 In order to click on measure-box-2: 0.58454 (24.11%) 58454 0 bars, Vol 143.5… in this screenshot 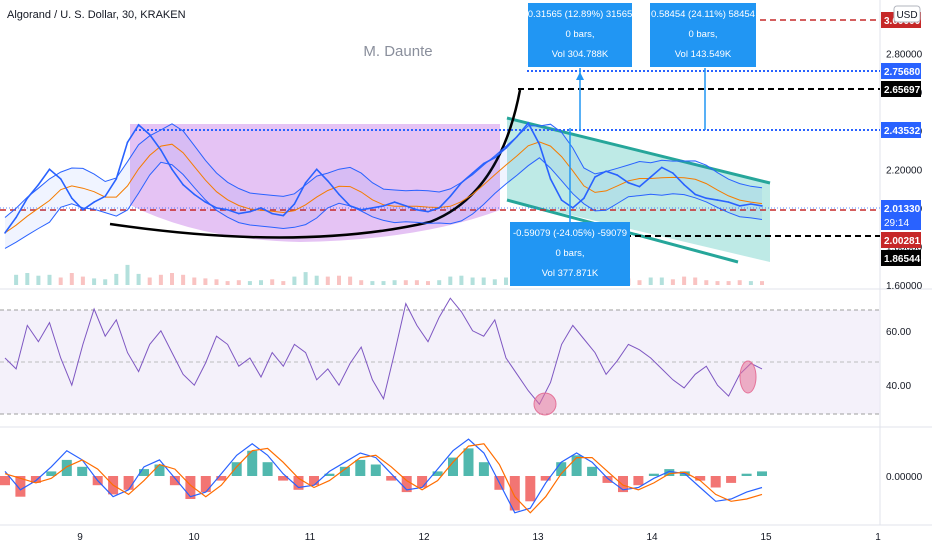, I will do `click(703, 35)`.